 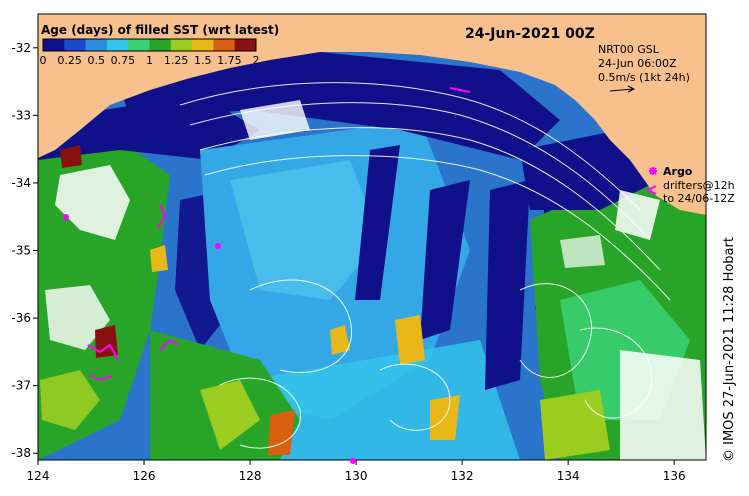 What do you see at coordinates (637, 63) in the screenshot?
I see `current-info-line2: 24-Jun 06:00Z` at bounding box center [637, 63].